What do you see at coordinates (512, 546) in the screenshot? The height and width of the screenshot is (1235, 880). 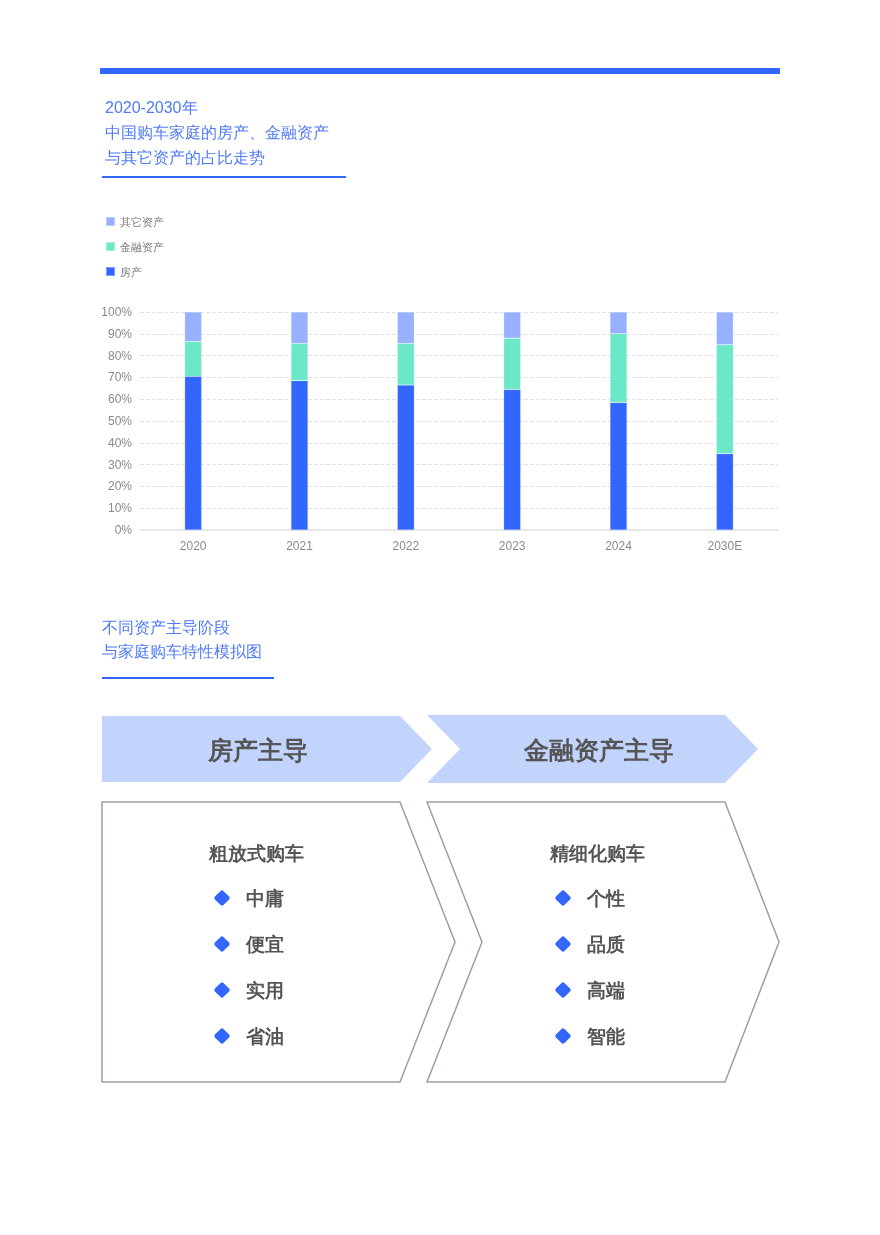 I see `x-tick-label: 2023` at bounding box center [512, 546].